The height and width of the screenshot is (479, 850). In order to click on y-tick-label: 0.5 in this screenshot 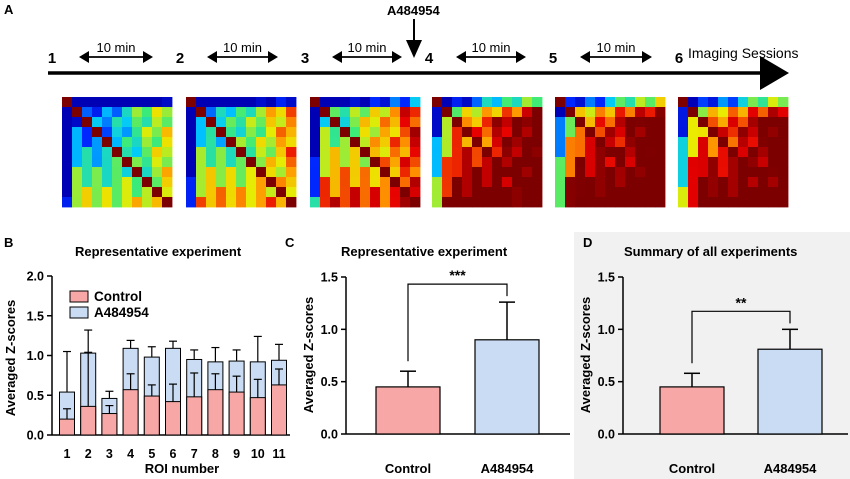, I will do `click(35, 396)`.